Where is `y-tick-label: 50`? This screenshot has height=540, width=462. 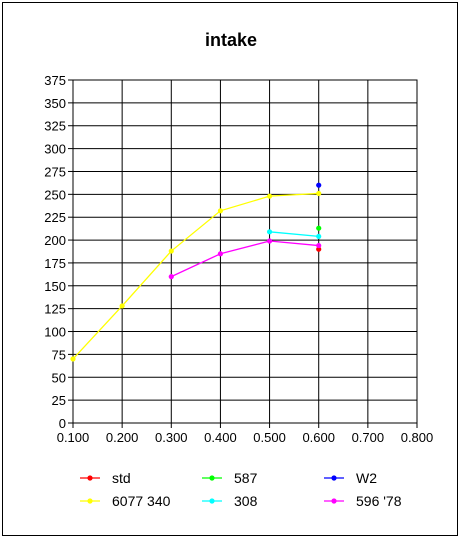 y-tick-label: 50 is located at coordinates (59, 377).